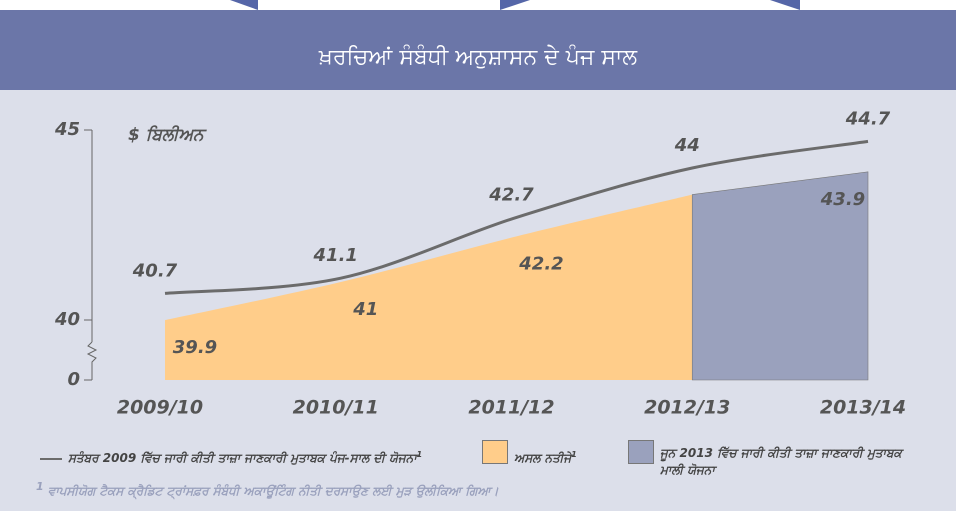 This screenshot has height=511, width=956. Describe the element at coordinates (195, 347) in the screenshot. I see `data-label: 39.9` at that location.